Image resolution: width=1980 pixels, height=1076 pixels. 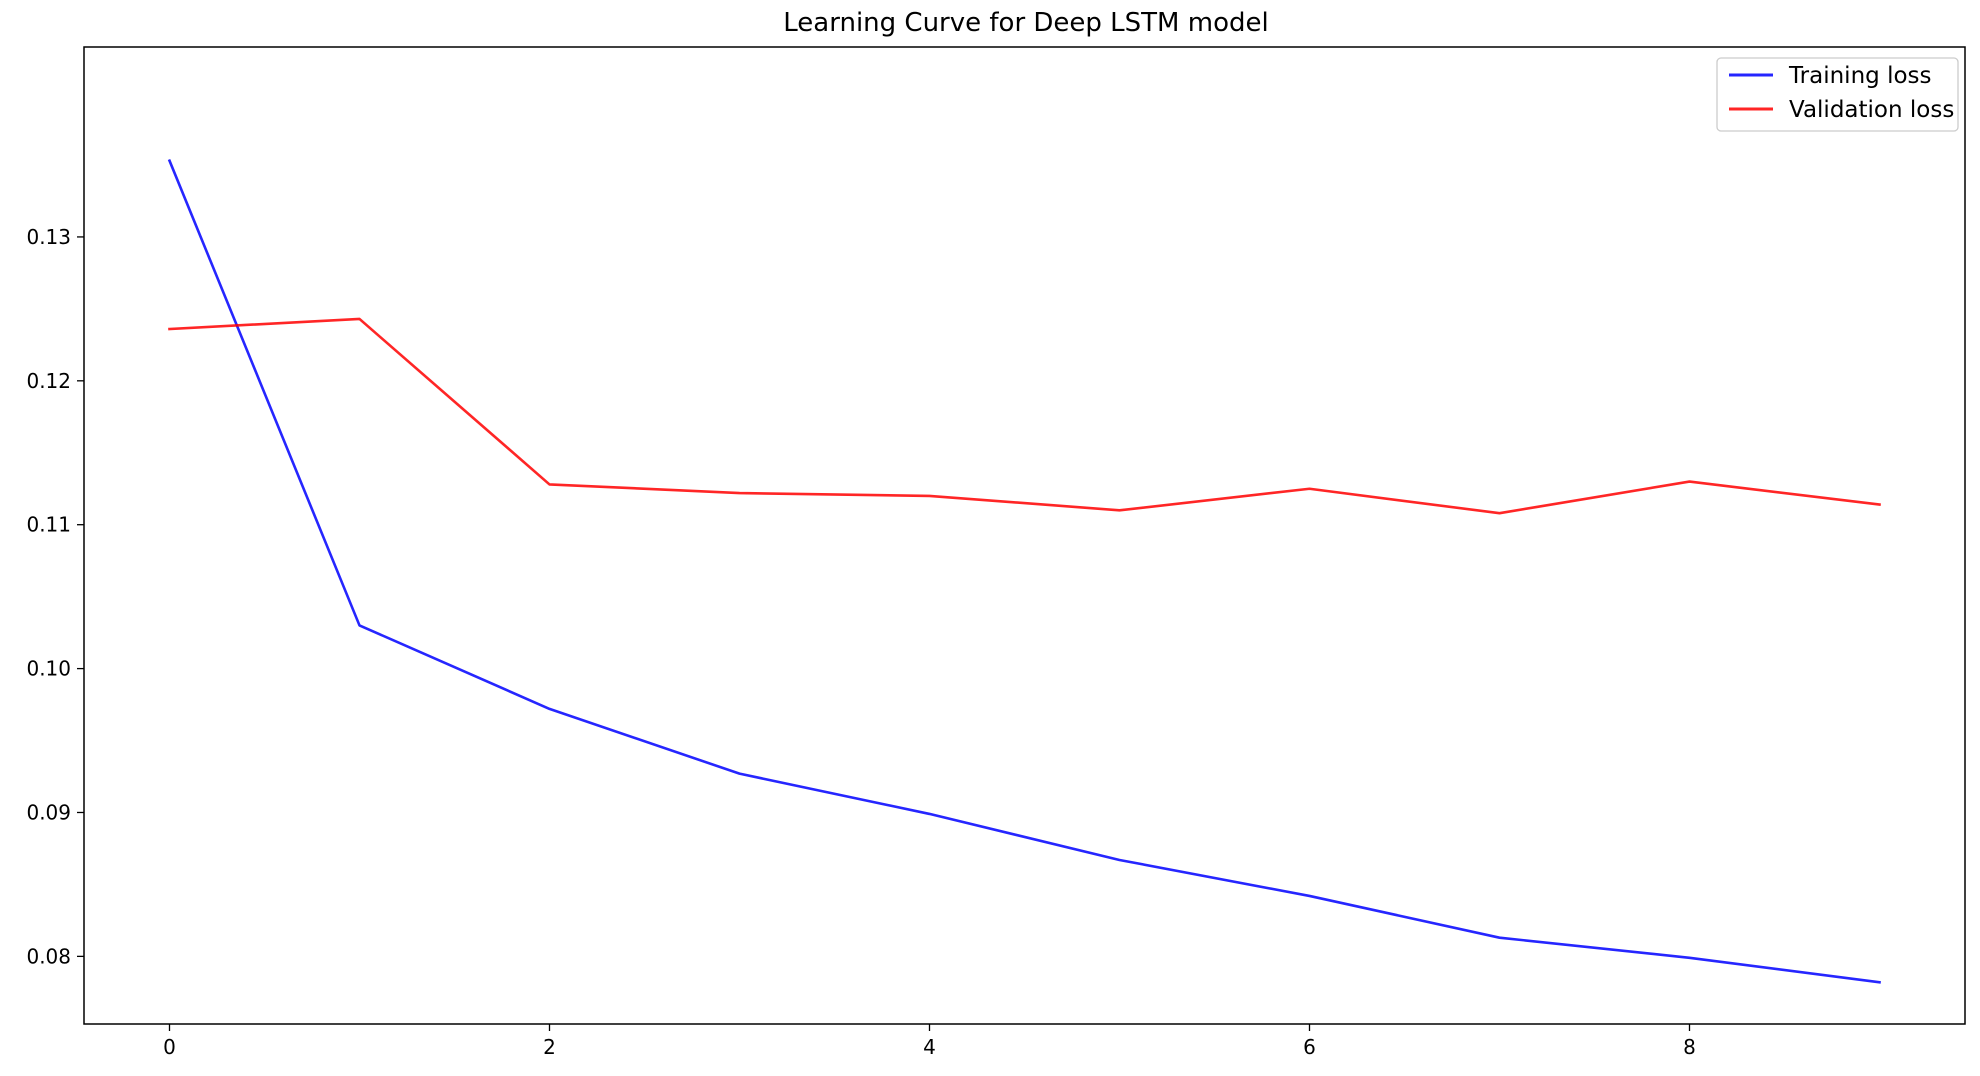 What do you see at coordinates (1871, 110) in the screenshot?
I see `legend-label-validation: Validation loss` at bounding box center [1871, 110].